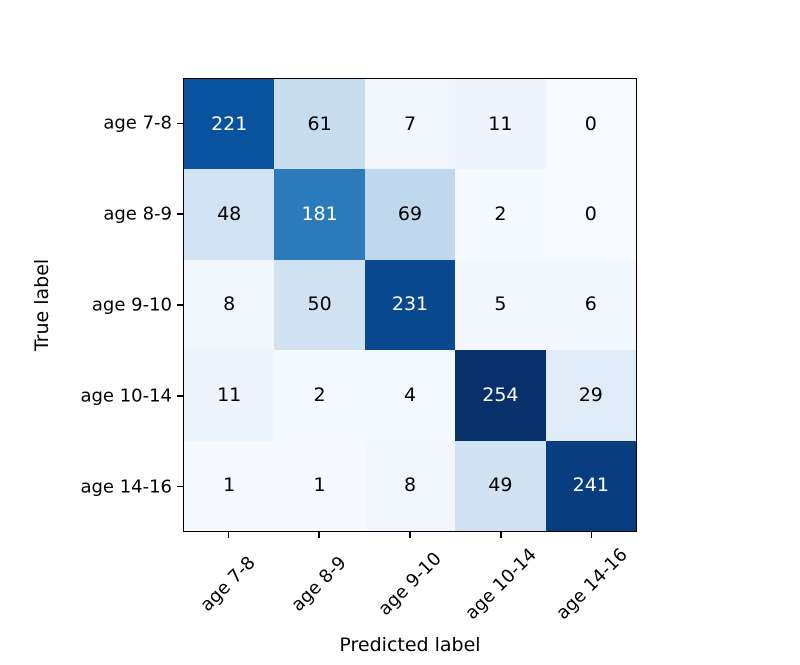  I want to click on cell-value: 69, so click(410, 214).